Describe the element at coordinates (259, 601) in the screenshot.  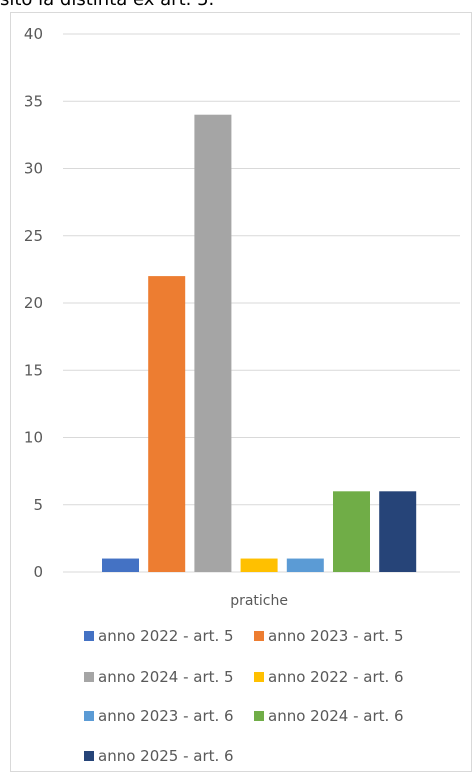
I see `x-category-label: pratiche` at that location.